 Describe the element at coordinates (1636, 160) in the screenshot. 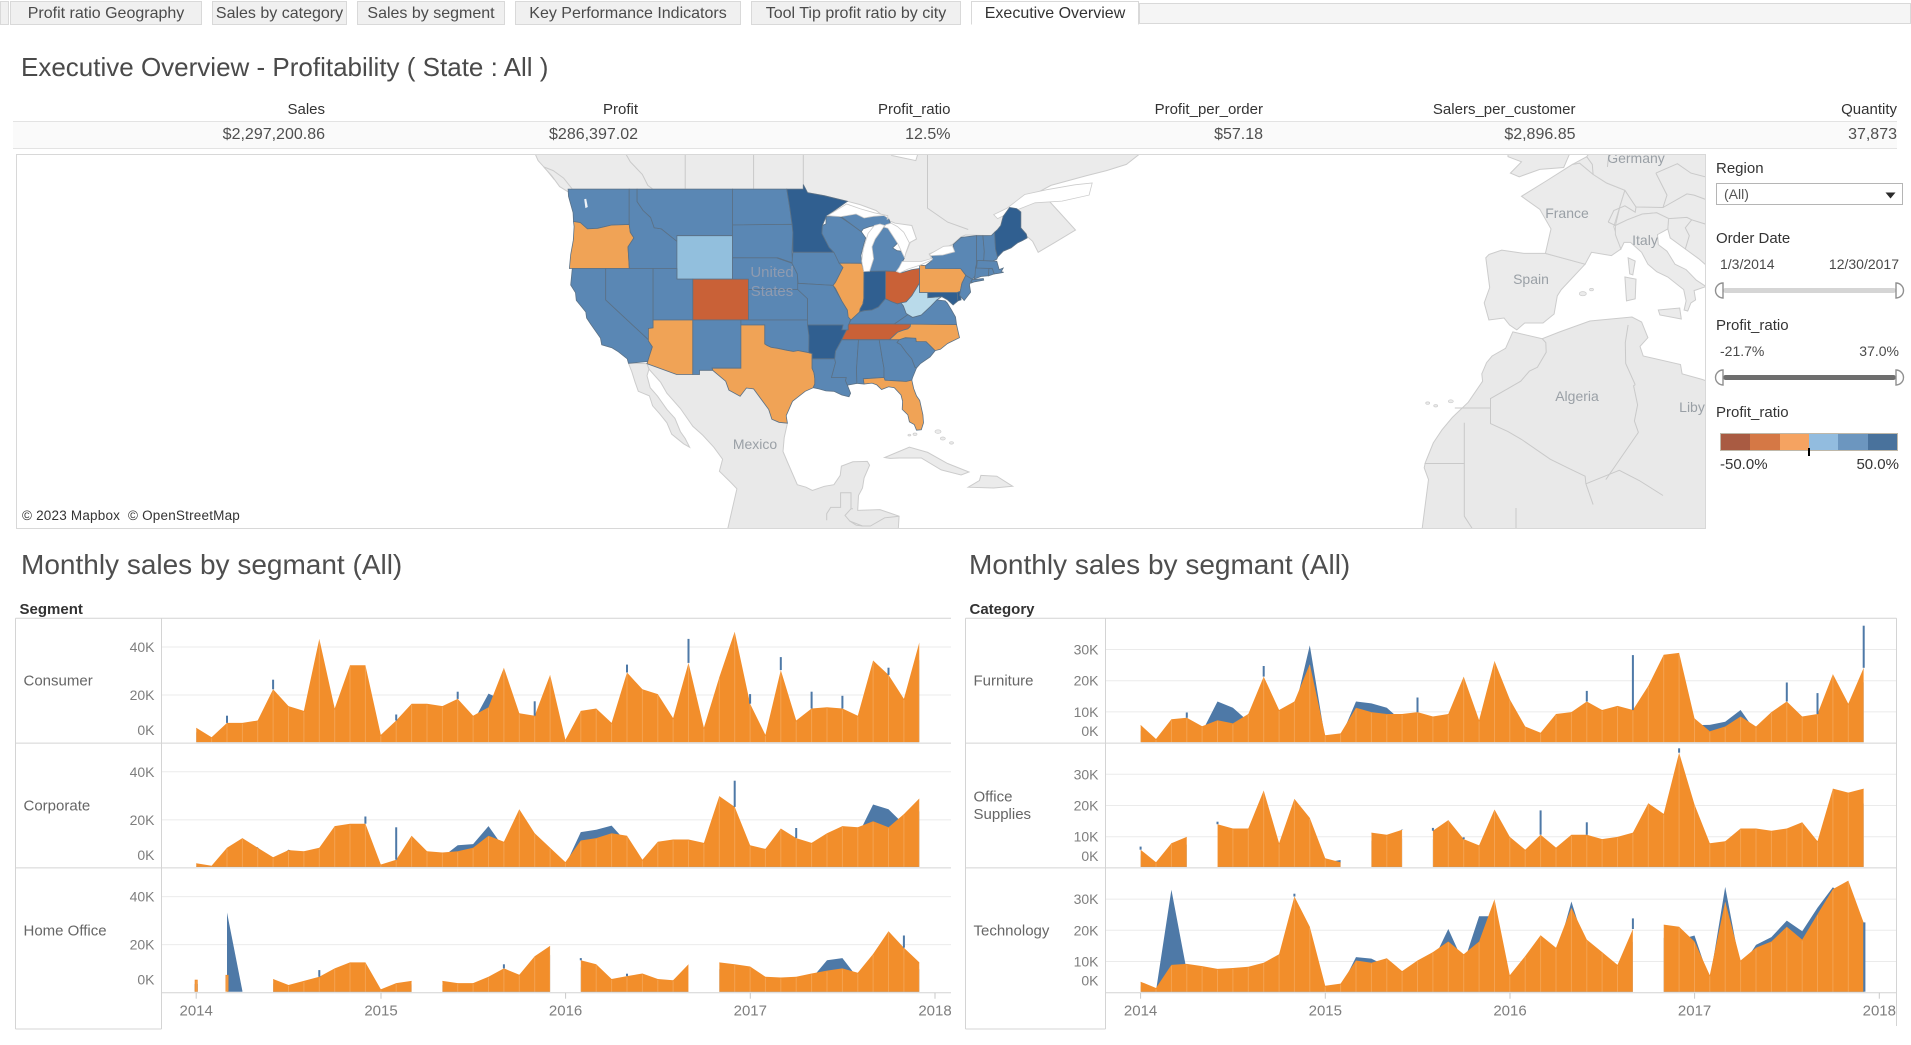

I see `svg-text: Germany` at that location.